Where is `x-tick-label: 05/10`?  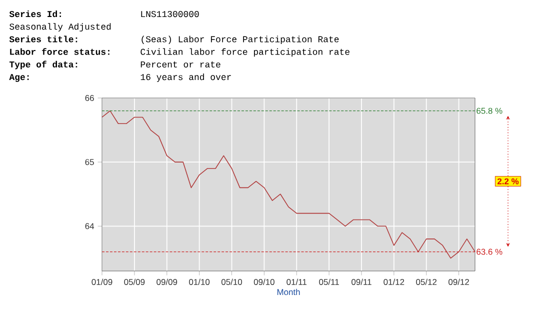
x-tick-label: 05/10 is located at coordinates (231, 281).